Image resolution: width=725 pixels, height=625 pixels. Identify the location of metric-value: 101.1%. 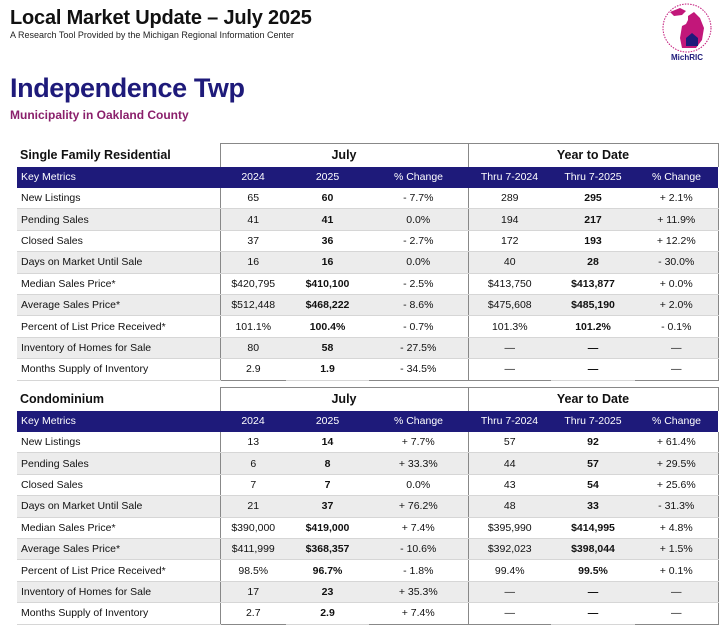
(252, 326).